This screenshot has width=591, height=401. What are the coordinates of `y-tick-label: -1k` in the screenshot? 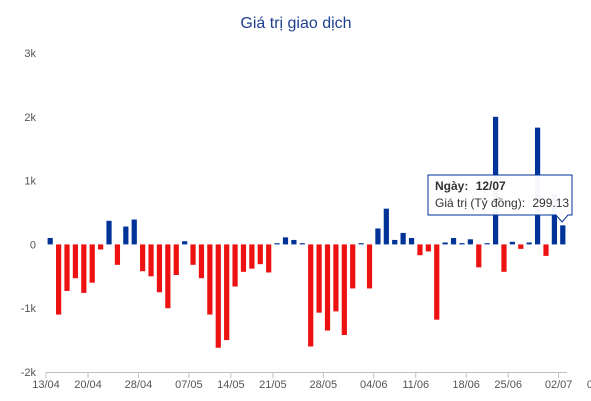 It's located at (29, 309).